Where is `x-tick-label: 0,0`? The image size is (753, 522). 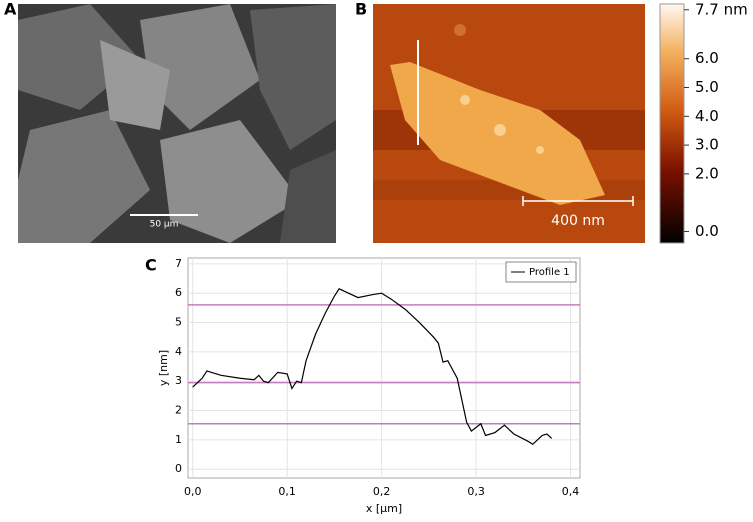
x-tick-label: 0,0 is located at coordinates (193, 491).